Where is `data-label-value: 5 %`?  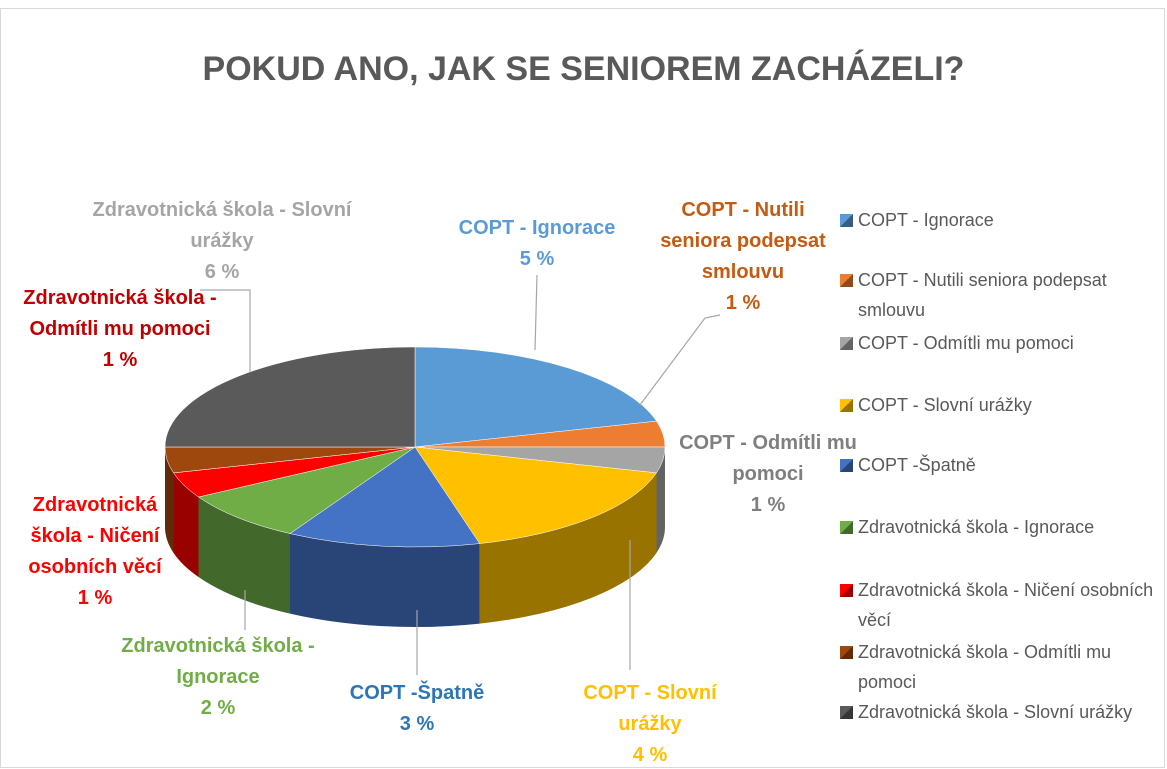
data-label-value: 5 % is located at coordinates (537, 259).